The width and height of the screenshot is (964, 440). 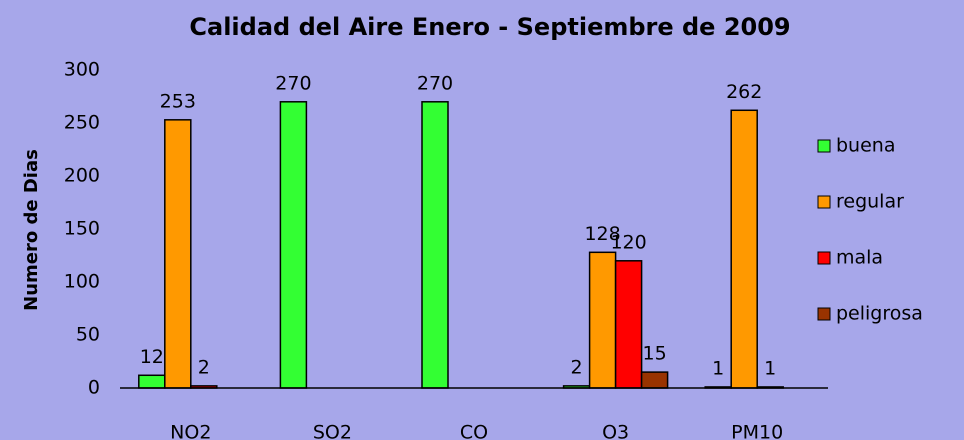 What do you see at coordinates (628, 242) in the screenshot?
I see `data-label: 120` at bounding box center [628, 242].